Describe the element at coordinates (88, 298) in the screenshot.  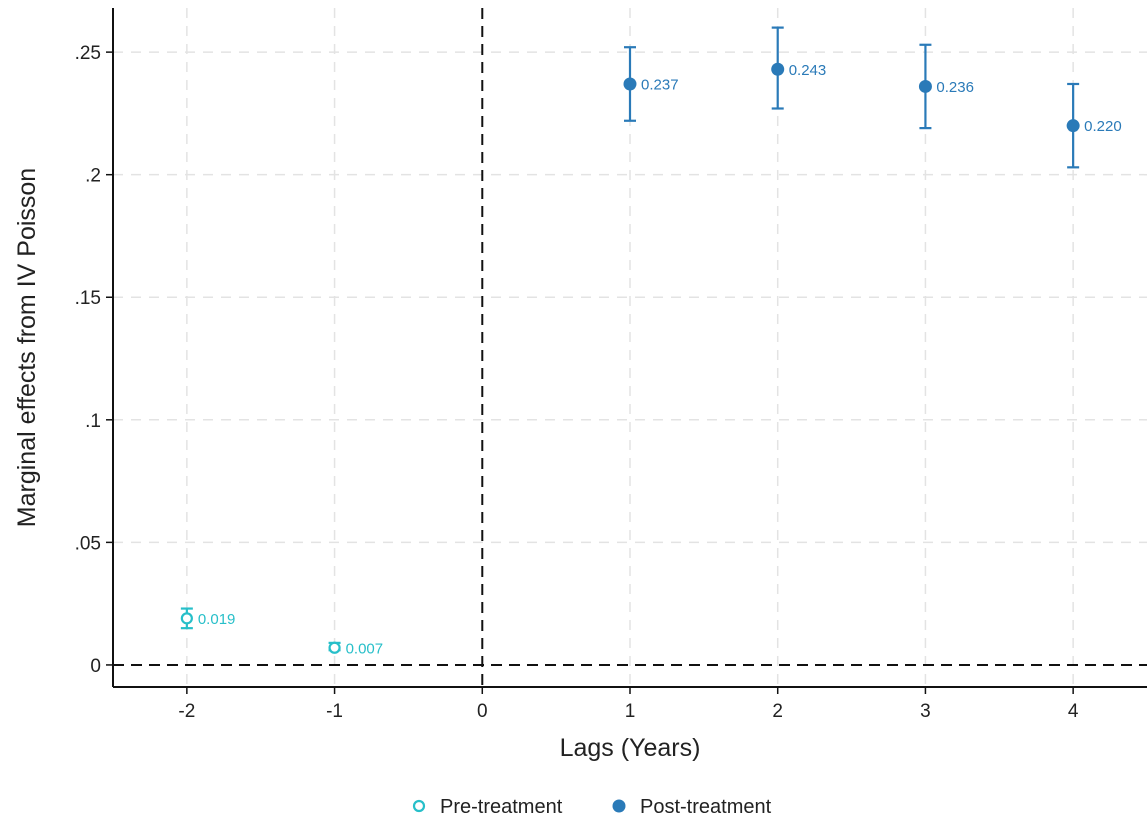
I see `y-tick-label: .15` at that location.